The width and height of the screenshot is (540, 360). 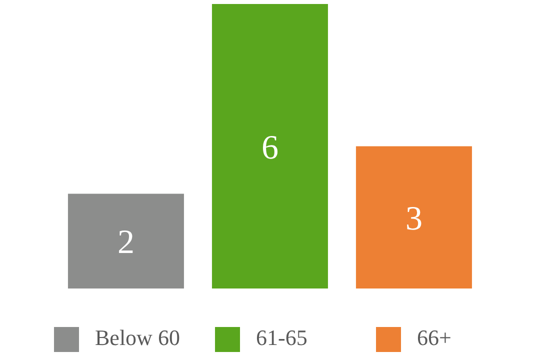 I want to click on legend-label: 61-65, so click(x=282, y=337).